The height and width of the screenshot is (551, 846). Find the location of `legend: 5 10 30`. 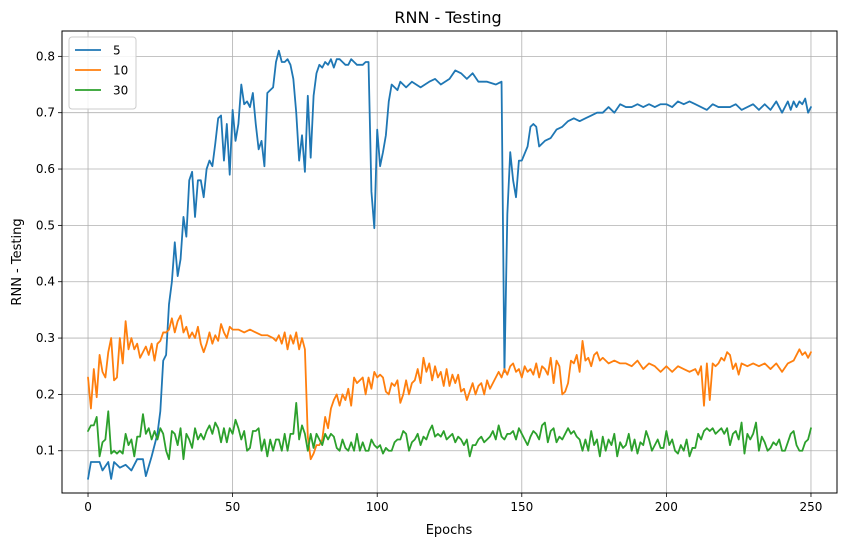

legend: 5 10 30 is located at coordinates (102, 73).